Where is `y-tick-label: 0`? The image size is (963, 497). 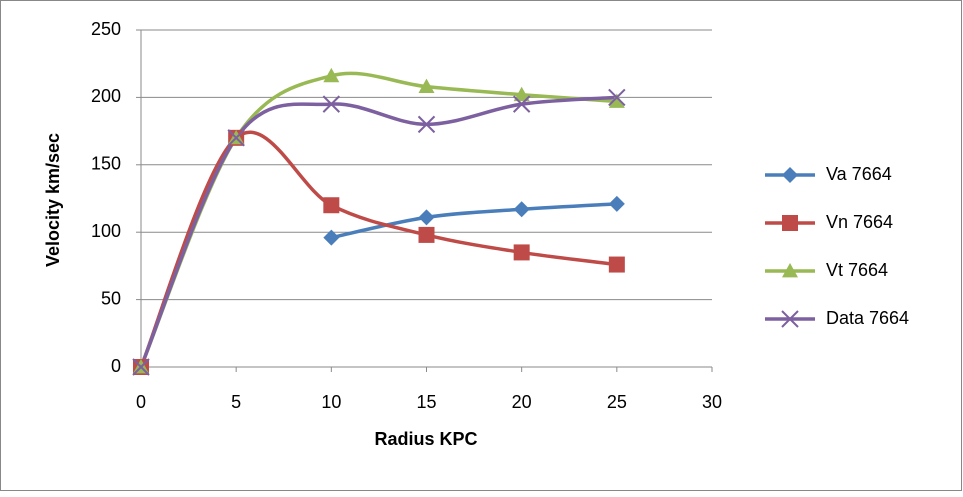
y-tick-label: 0 is located at coordinates (116, 366).